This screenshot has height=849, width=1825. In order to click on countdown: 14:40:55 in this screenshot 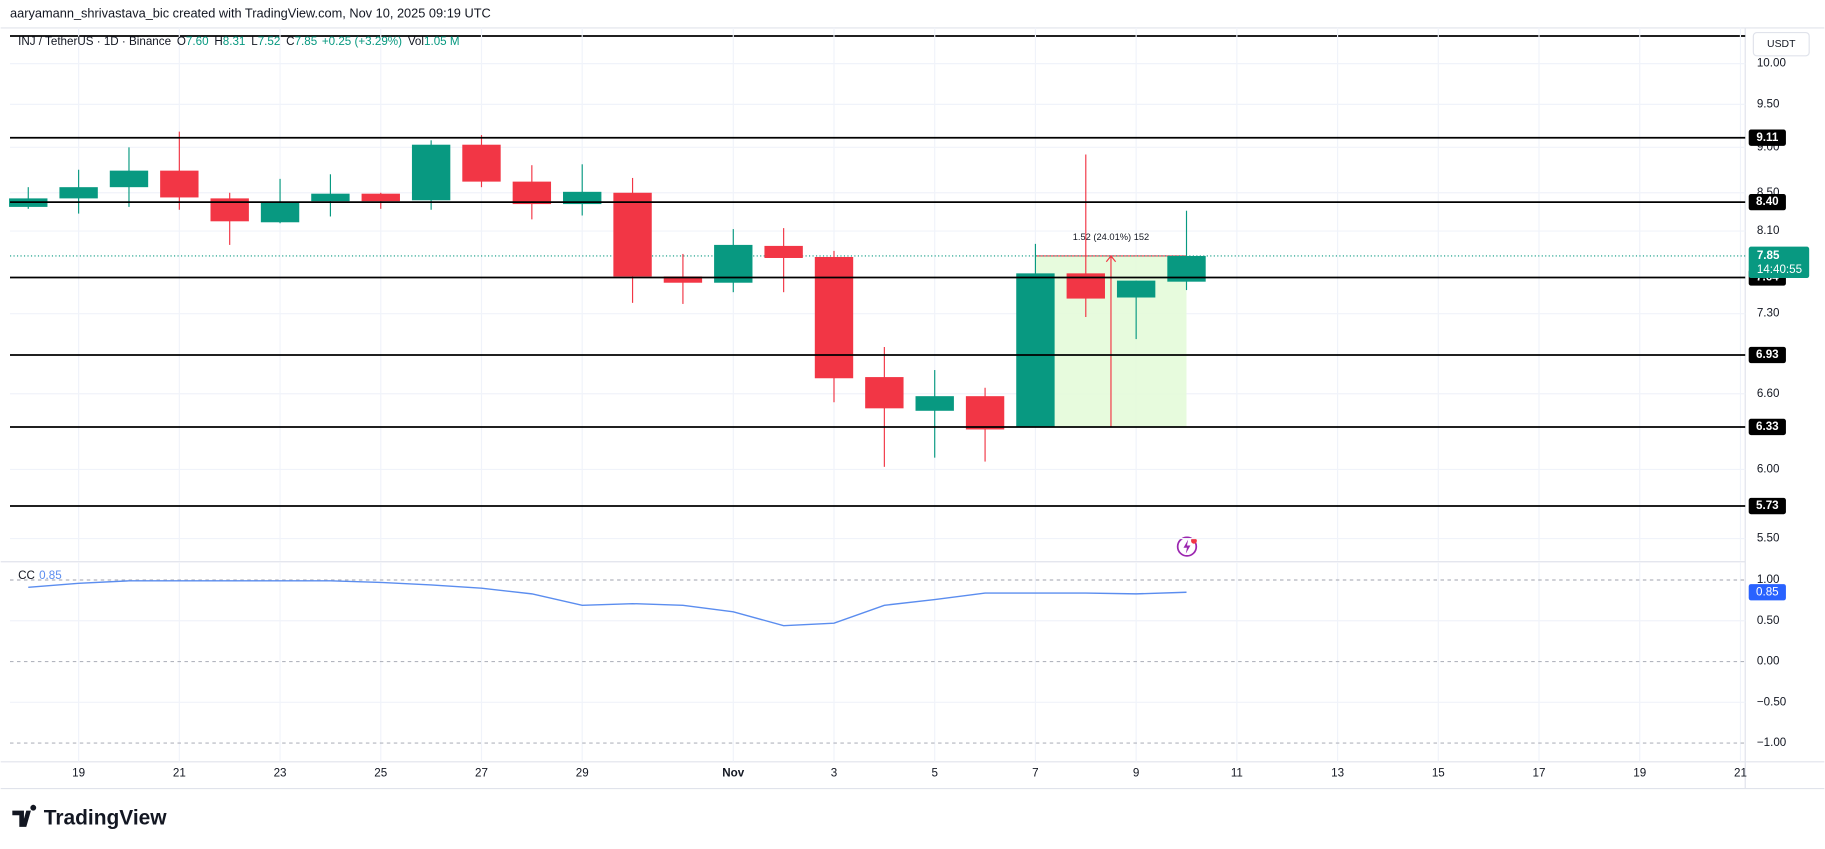, I will do `click(1779, 269)`.